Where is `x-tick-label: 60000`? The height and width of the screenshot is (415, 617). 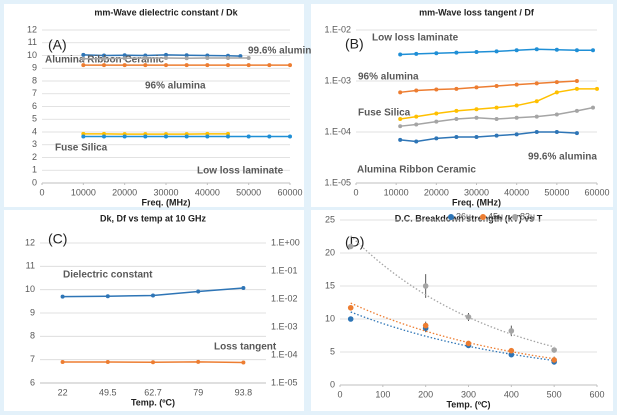
x-tick-label: 60000 is located at coordinates (596, 192).